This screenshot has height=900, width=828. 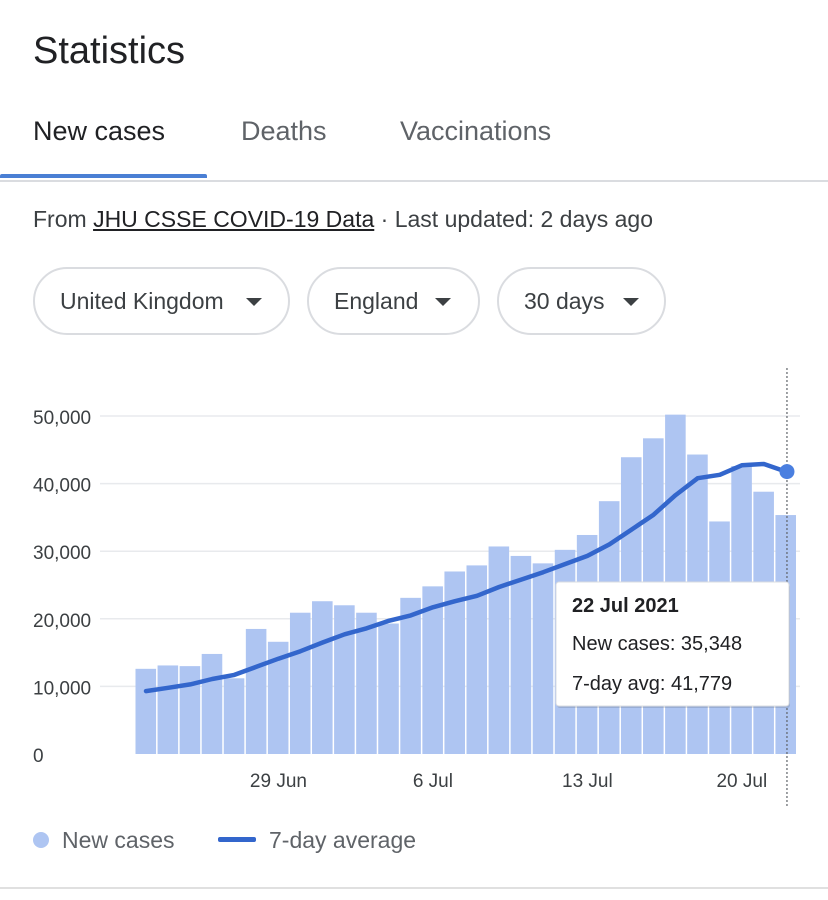 What do you see at coordinates (38, 756) in the screenshot?
I see `y-tick-label: 0` at bounding box center [38, 756].